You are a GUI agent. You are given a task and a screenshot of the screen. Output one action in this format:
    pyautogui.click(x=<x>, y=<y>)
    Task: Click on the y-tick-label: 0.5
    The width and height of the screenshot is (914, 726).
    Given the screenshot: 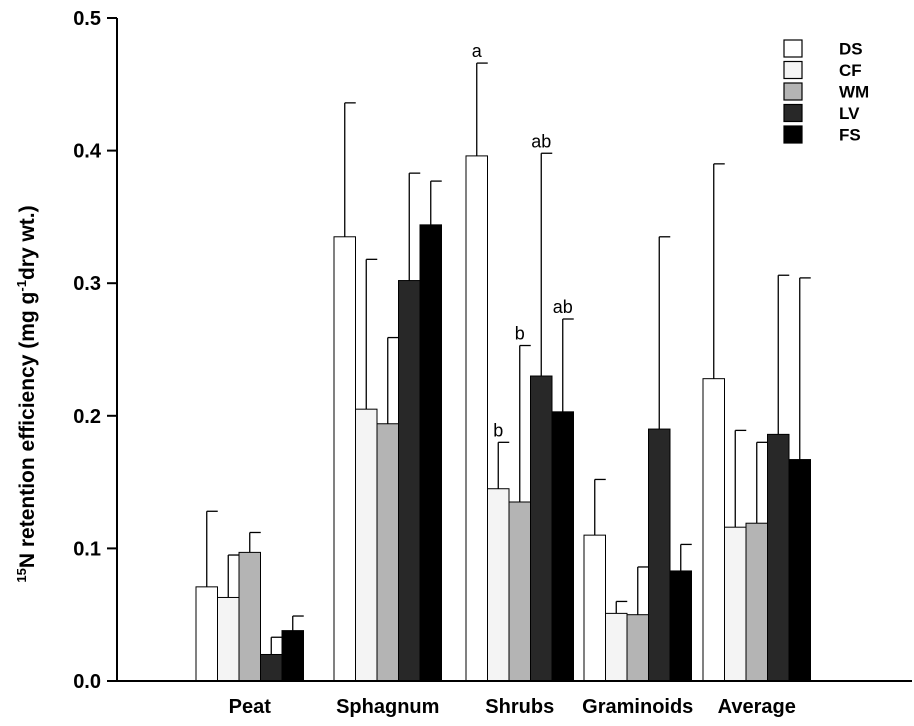 What is the action you would take?
    pyautogui.click(x=87, y=19)
    